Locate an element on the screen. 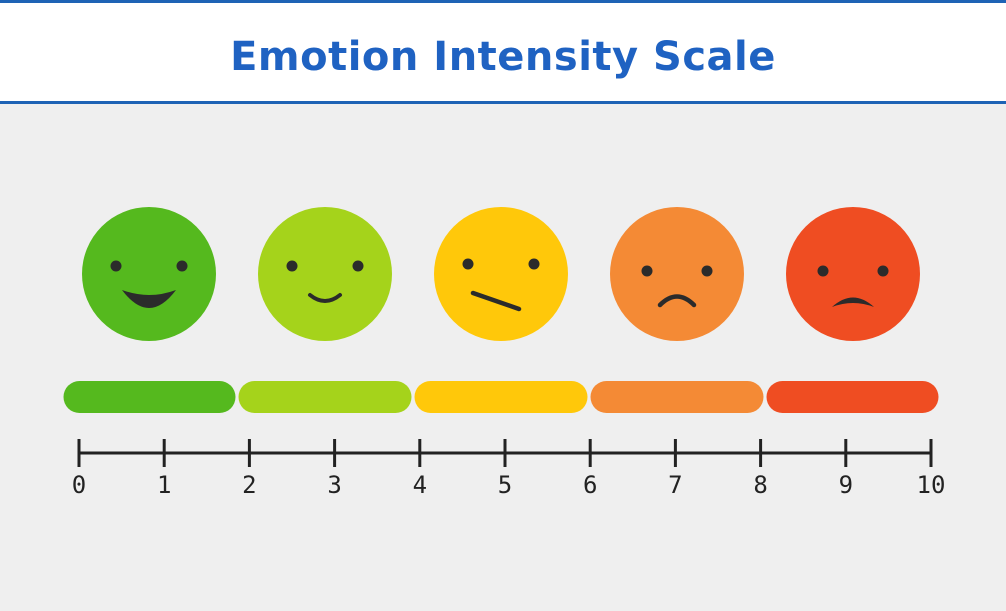 This screenshot has height=611, width=1006. face-very-happy is located at coordinates (149, 274).